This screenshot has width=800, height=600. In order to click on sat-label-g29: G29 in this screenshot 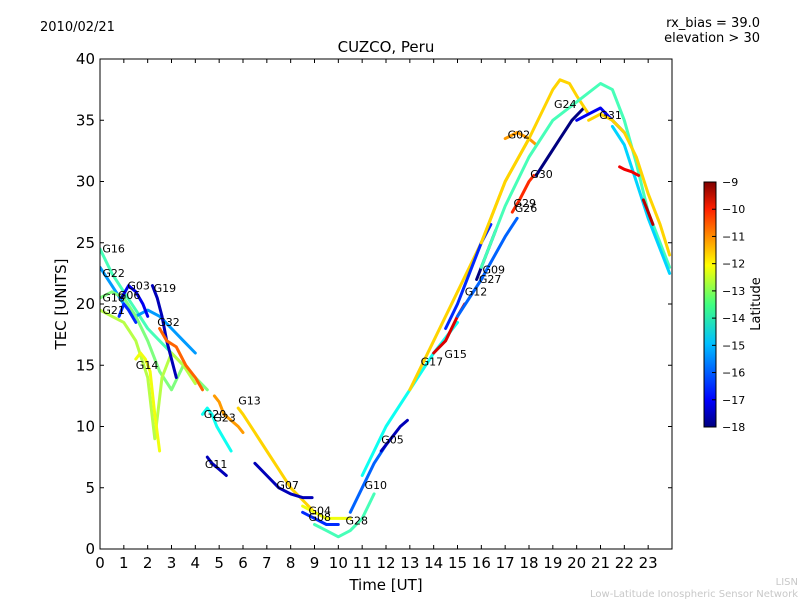, I will do `click(525, 203)`.